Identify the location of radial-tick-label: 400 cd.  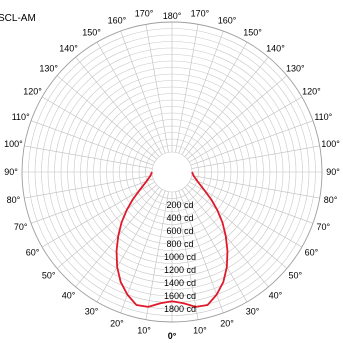
(179, 218).